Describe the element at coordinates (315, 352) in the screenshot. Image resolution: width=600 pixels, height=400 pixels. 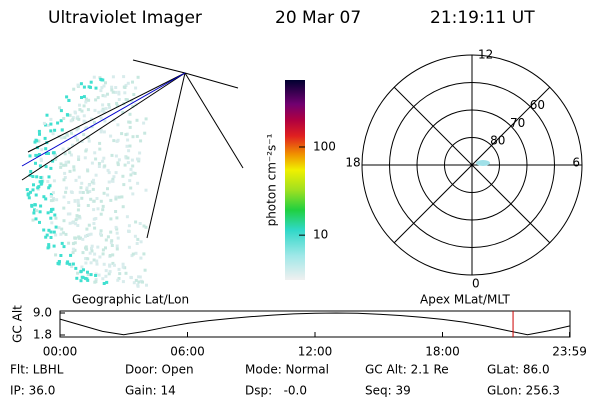
I see `x-tick-label: 12:00` at that location.